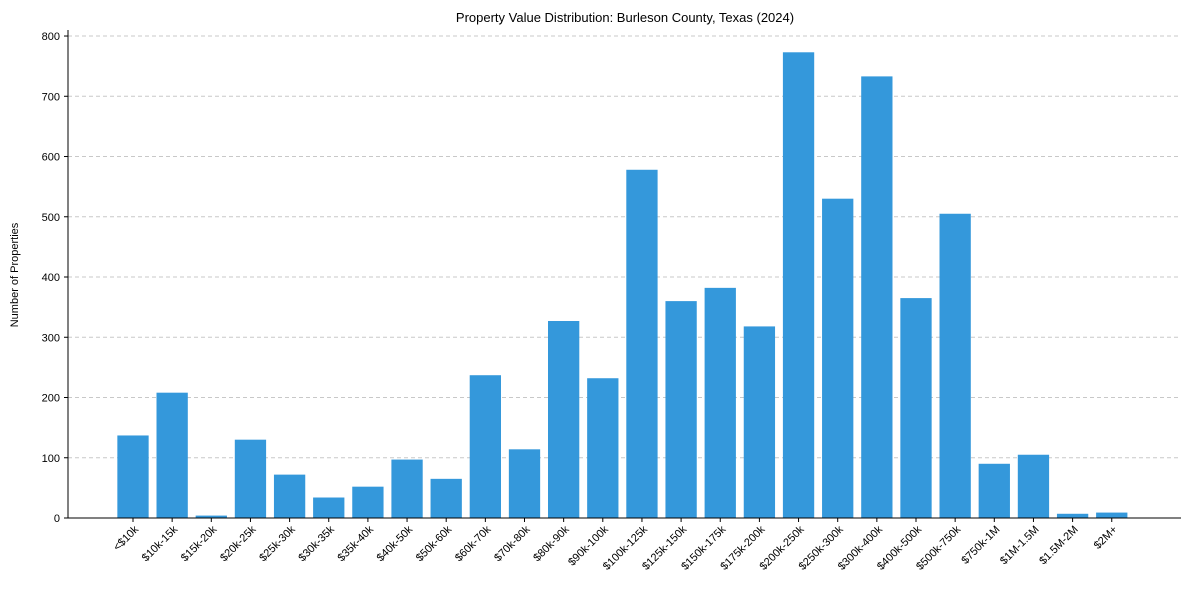  Describe the element at coordinates (51, 278) in the screenshot. I see `y-tick-label: 400` at that location.